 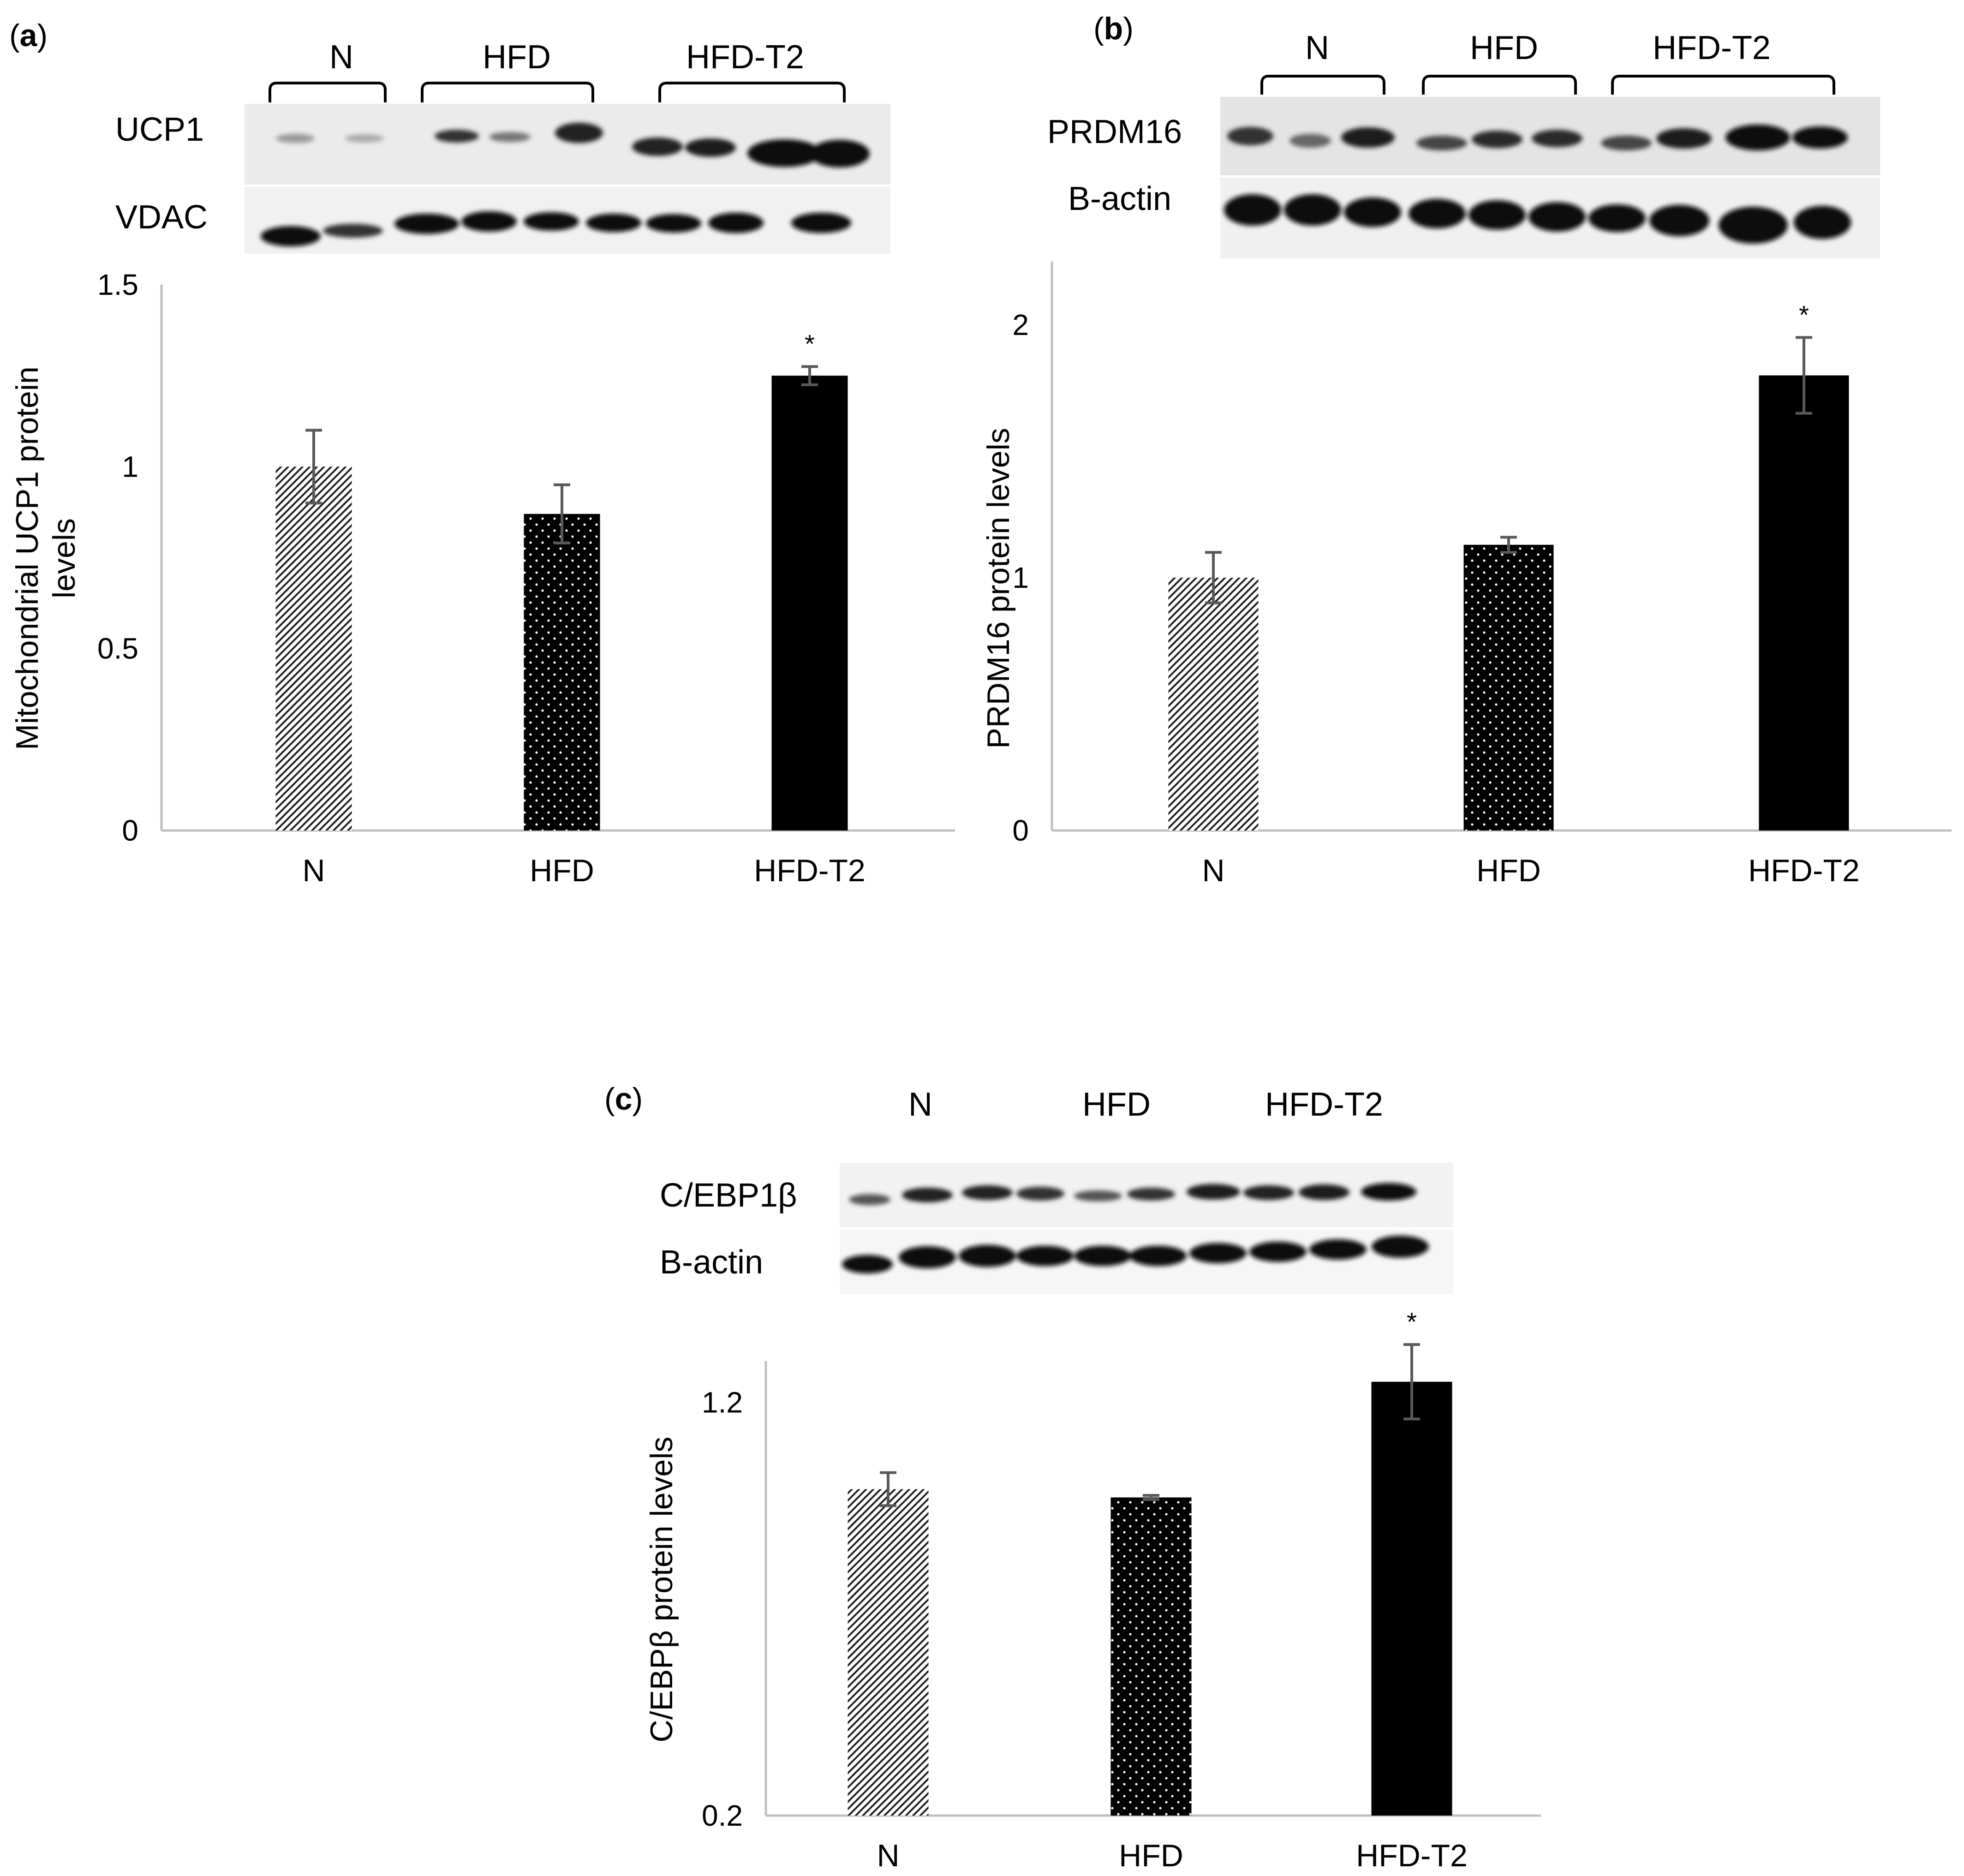 I want to click on blot-b-bracket-hfd-t2, so click(x=1723, y=85).